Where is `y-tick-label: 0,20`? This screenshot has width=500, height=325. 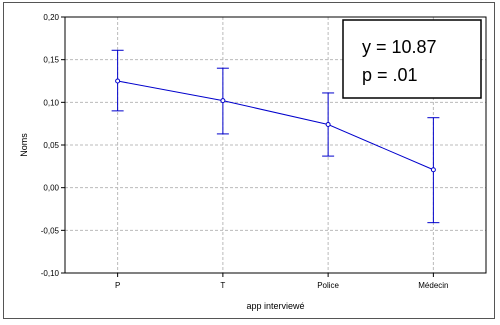
y-tick-label: 0,20 is located at coordinates (51, 17).